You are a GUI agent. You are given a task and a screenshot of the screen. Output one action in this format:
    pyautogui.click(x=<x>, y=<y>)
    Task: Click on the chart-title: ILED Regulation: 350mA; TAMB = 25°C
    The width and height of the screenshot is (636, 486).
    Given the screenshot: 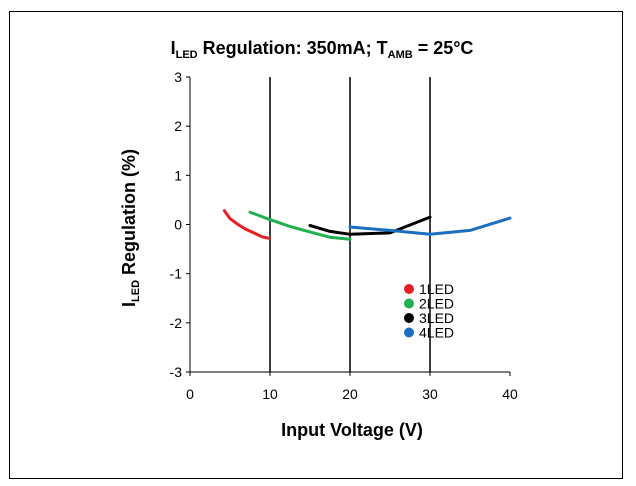 What is the action you would take?
    pyautogui.click(x=322, y=49)
    